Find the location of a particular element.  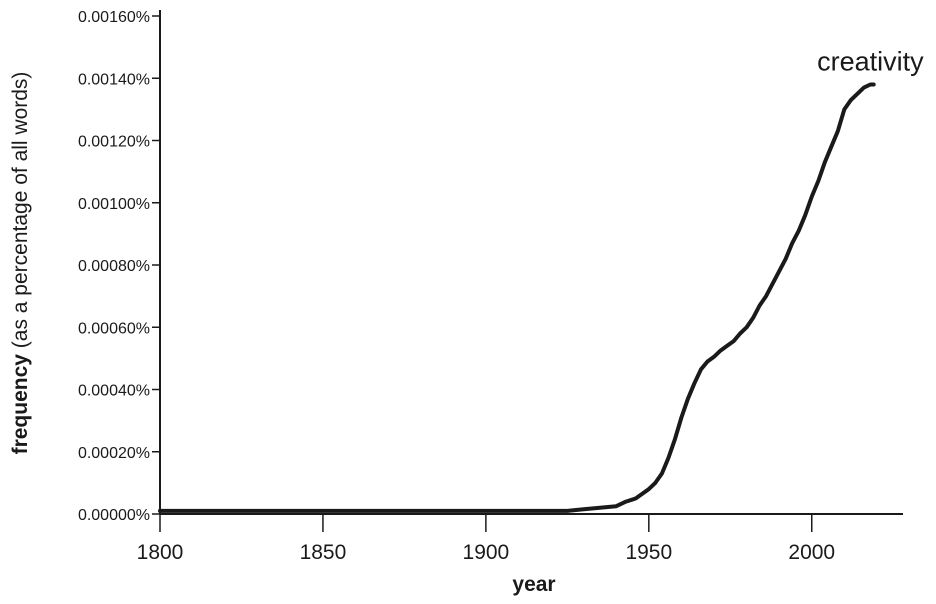

y-axis-label-bold: frequency is located at coordinates (20, 404).